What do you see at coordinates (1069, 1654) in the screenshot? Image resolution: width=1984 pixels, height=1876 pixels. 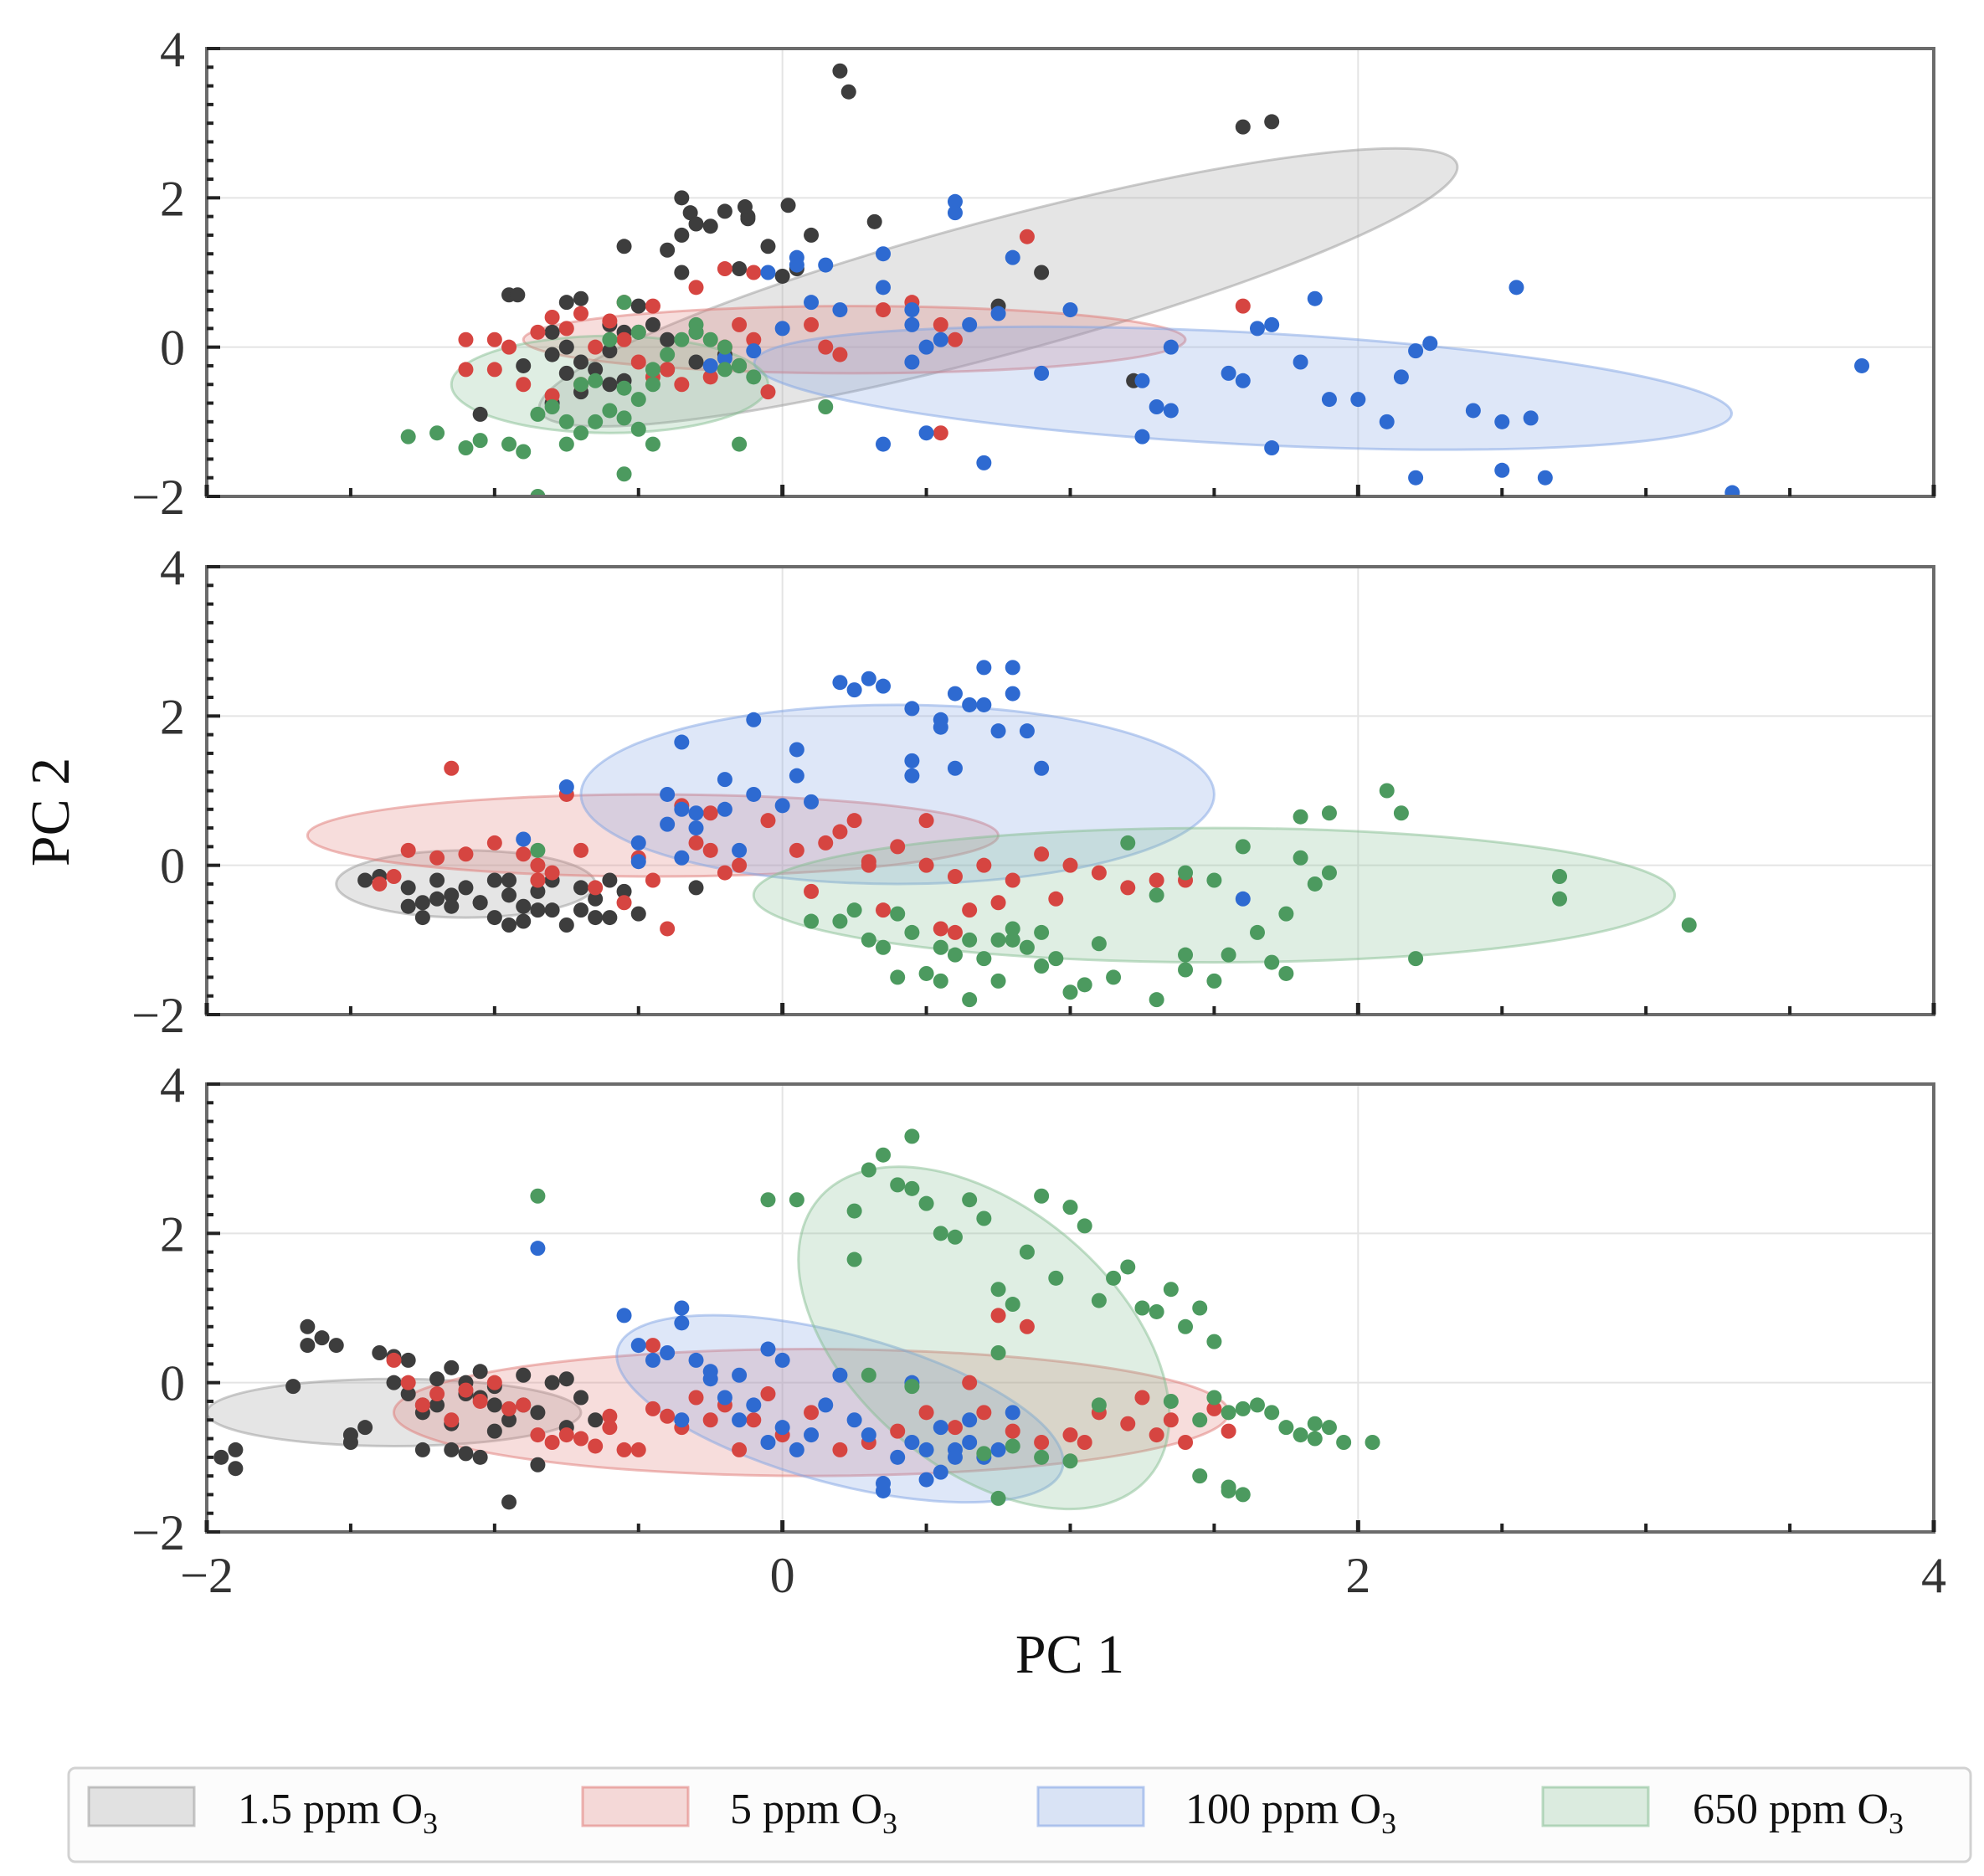 I see `x-axis-label: PC 1` at bounding box center [1069, 1654].